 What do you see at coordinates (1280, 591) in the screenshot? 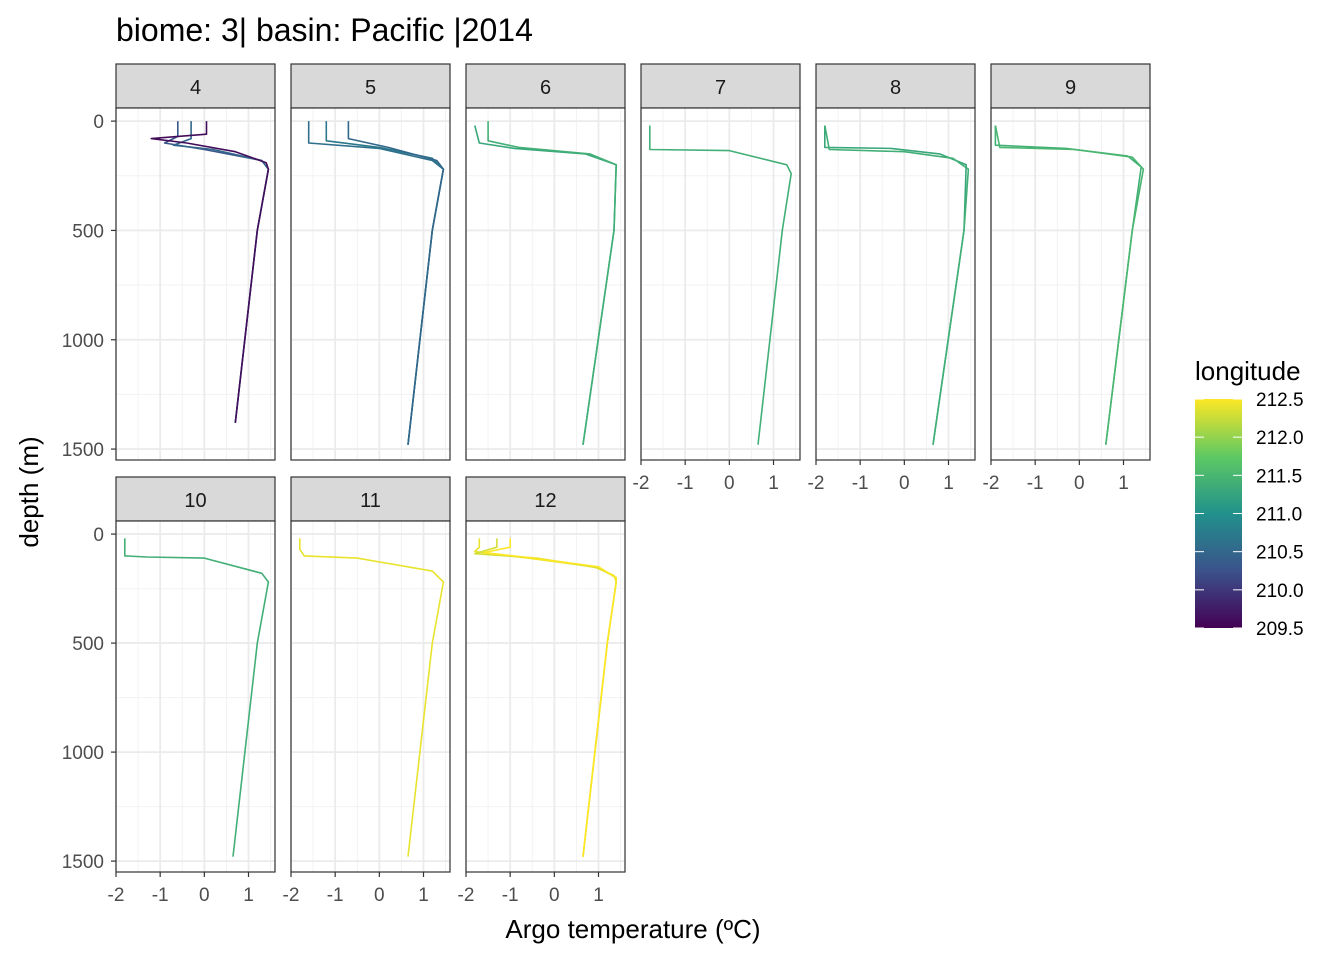
I see `legend-tick-label: 210.0` at bounding box center [1280, 591].